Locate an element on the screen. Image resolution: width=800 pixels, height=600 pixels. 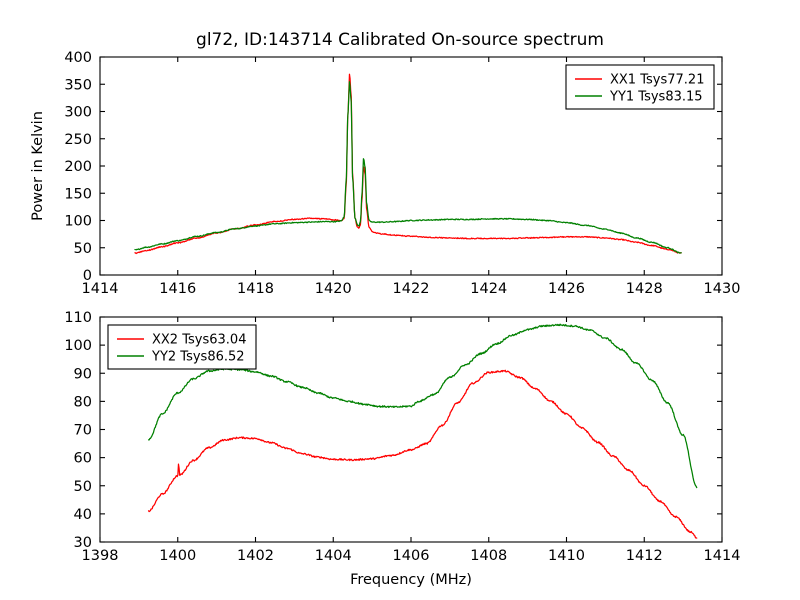
y-tick-label: 350 is located at coordinates (78, 85).